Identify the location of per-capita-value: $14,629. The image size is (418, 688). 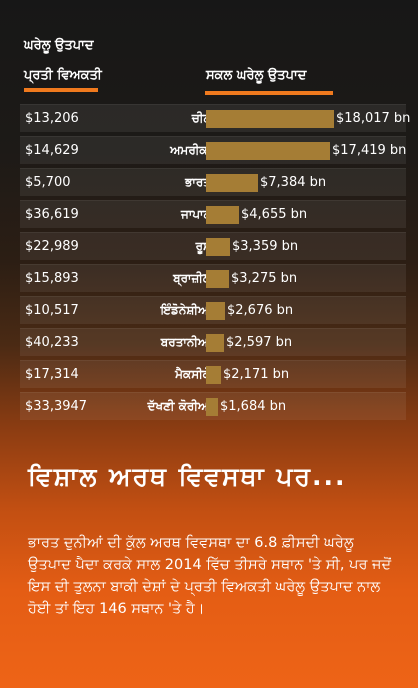
(52, 150).